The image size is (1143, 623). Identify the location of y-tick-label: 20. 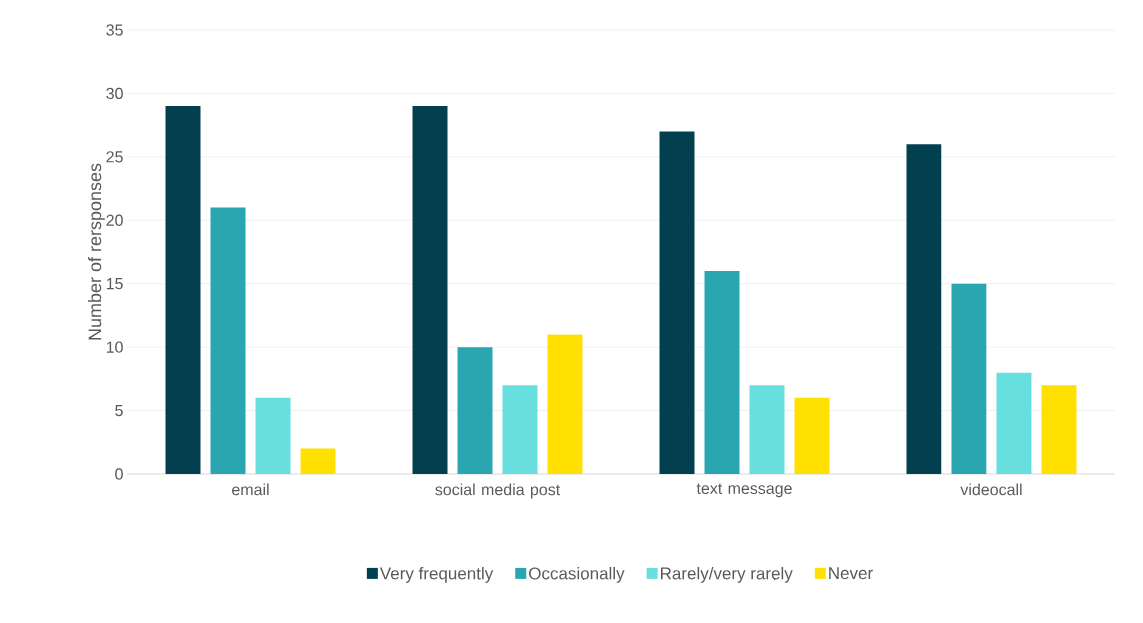
(114, 220).